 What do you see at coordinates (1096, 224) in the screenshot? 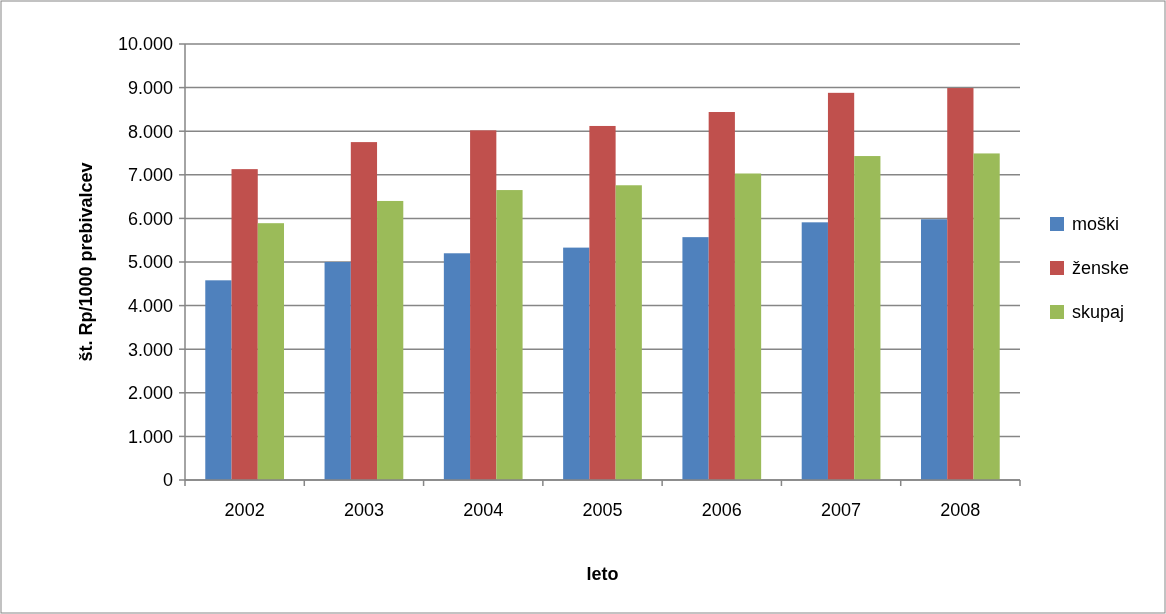
I see `legend-label: moški` at bounding box center [1096, 224].